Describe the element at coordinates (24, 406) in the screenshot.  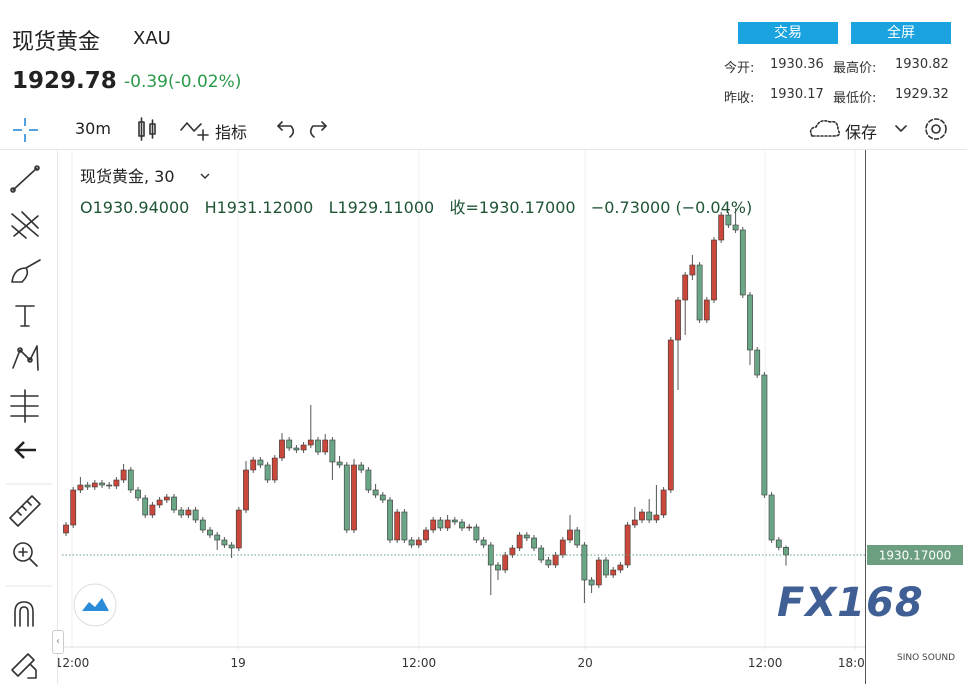
I see `measure-tool` at that location.